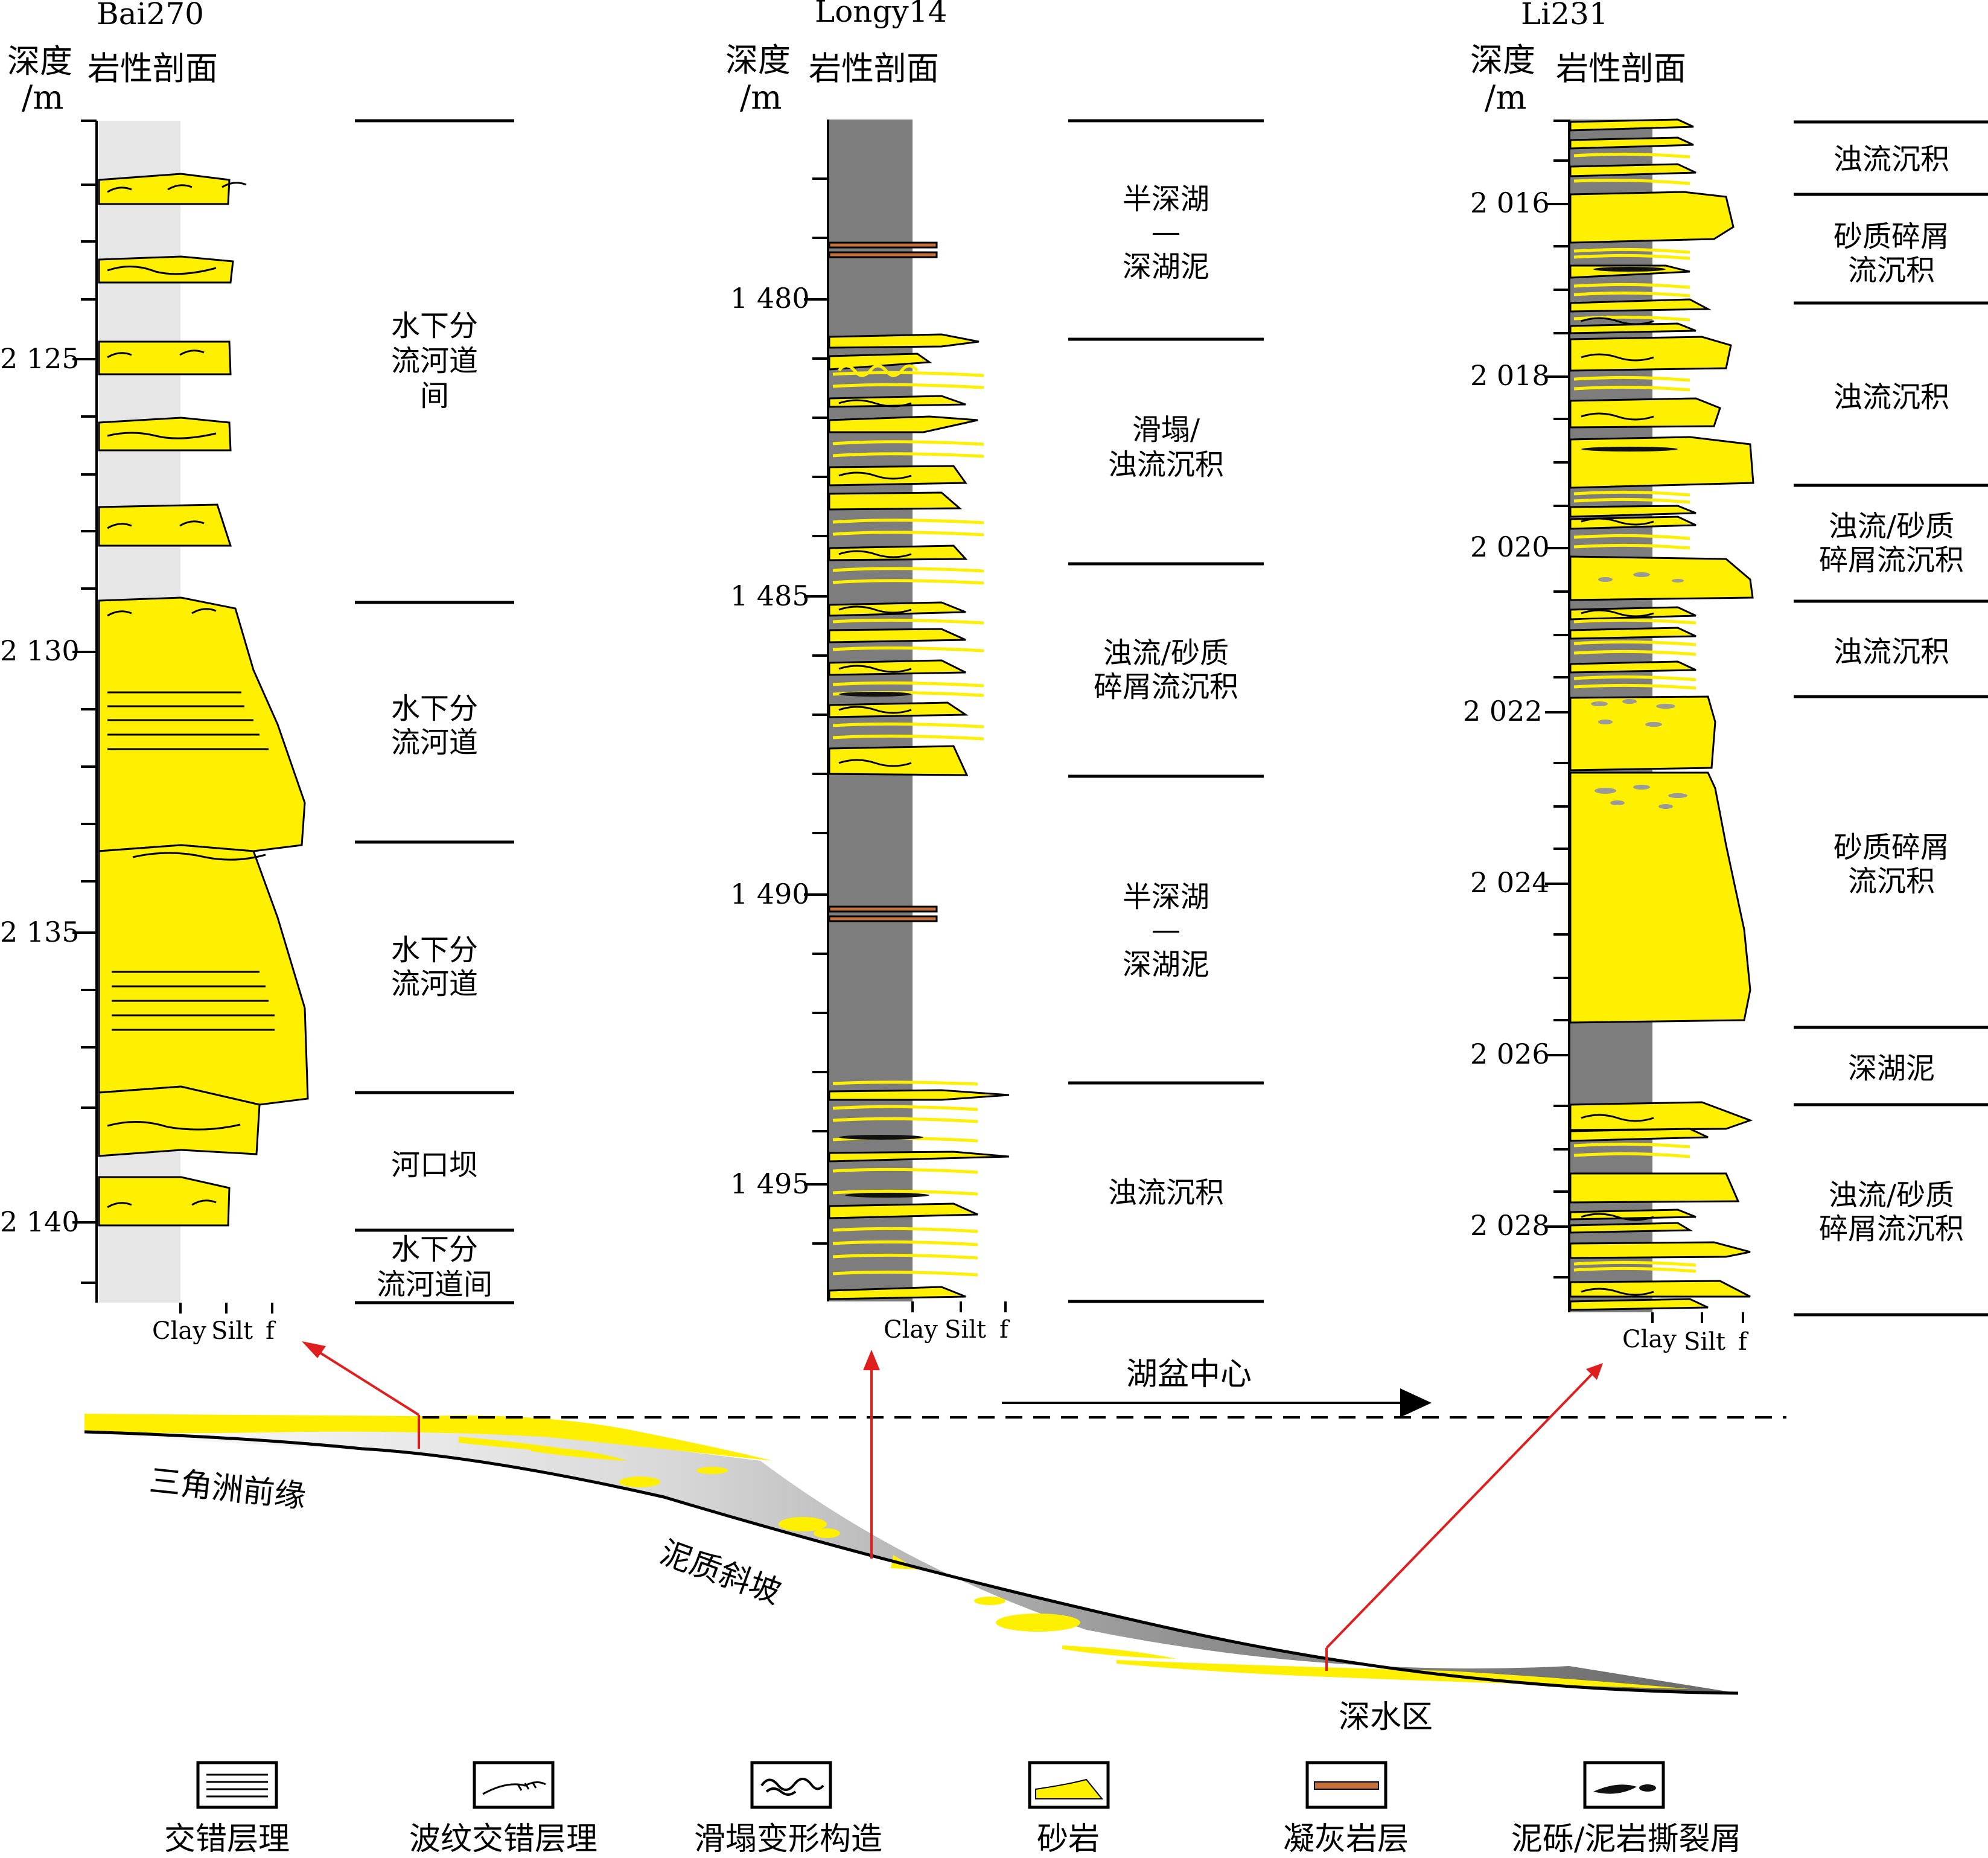  What do you see at coordinates (1626, 1839) in the screenshot?
I see `legend-label: 泥砾/泥岩撕裂屑` at bounding box center [1626, 1839].